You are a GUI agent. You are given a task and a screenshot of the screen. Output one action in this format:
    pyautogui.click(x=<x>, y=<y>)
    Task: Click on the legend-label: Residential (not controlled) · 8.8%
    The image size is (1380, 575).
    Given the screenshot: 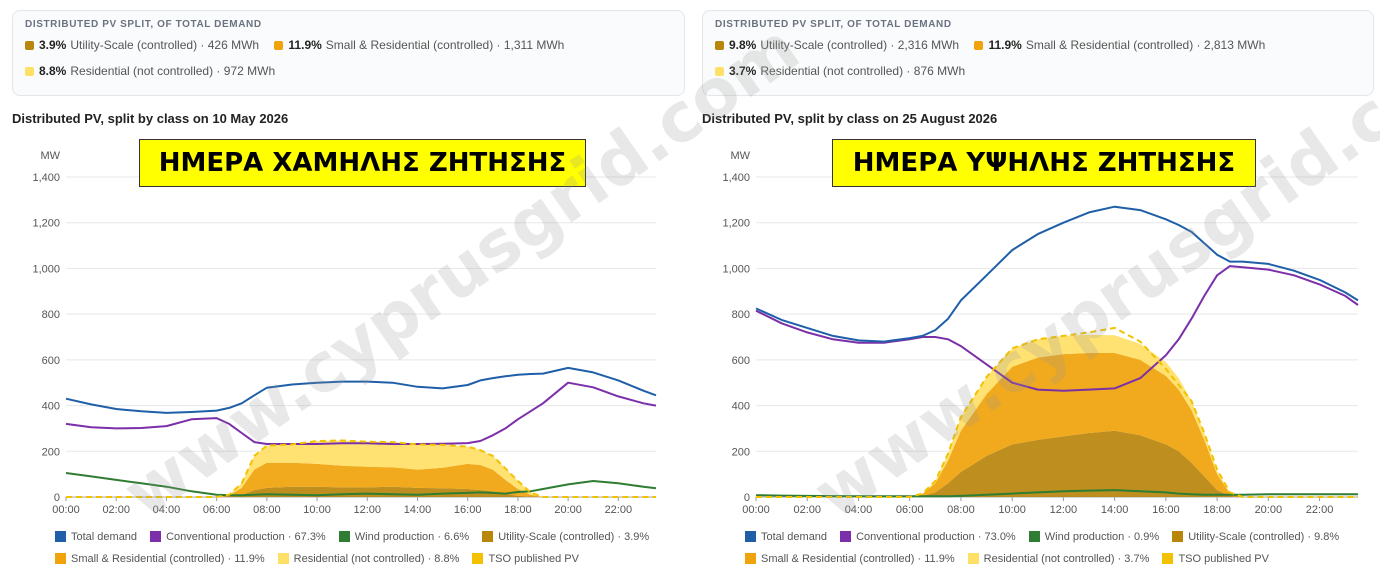 What is the action you would take?
    pyautogui.click(x=376, y=559)
    